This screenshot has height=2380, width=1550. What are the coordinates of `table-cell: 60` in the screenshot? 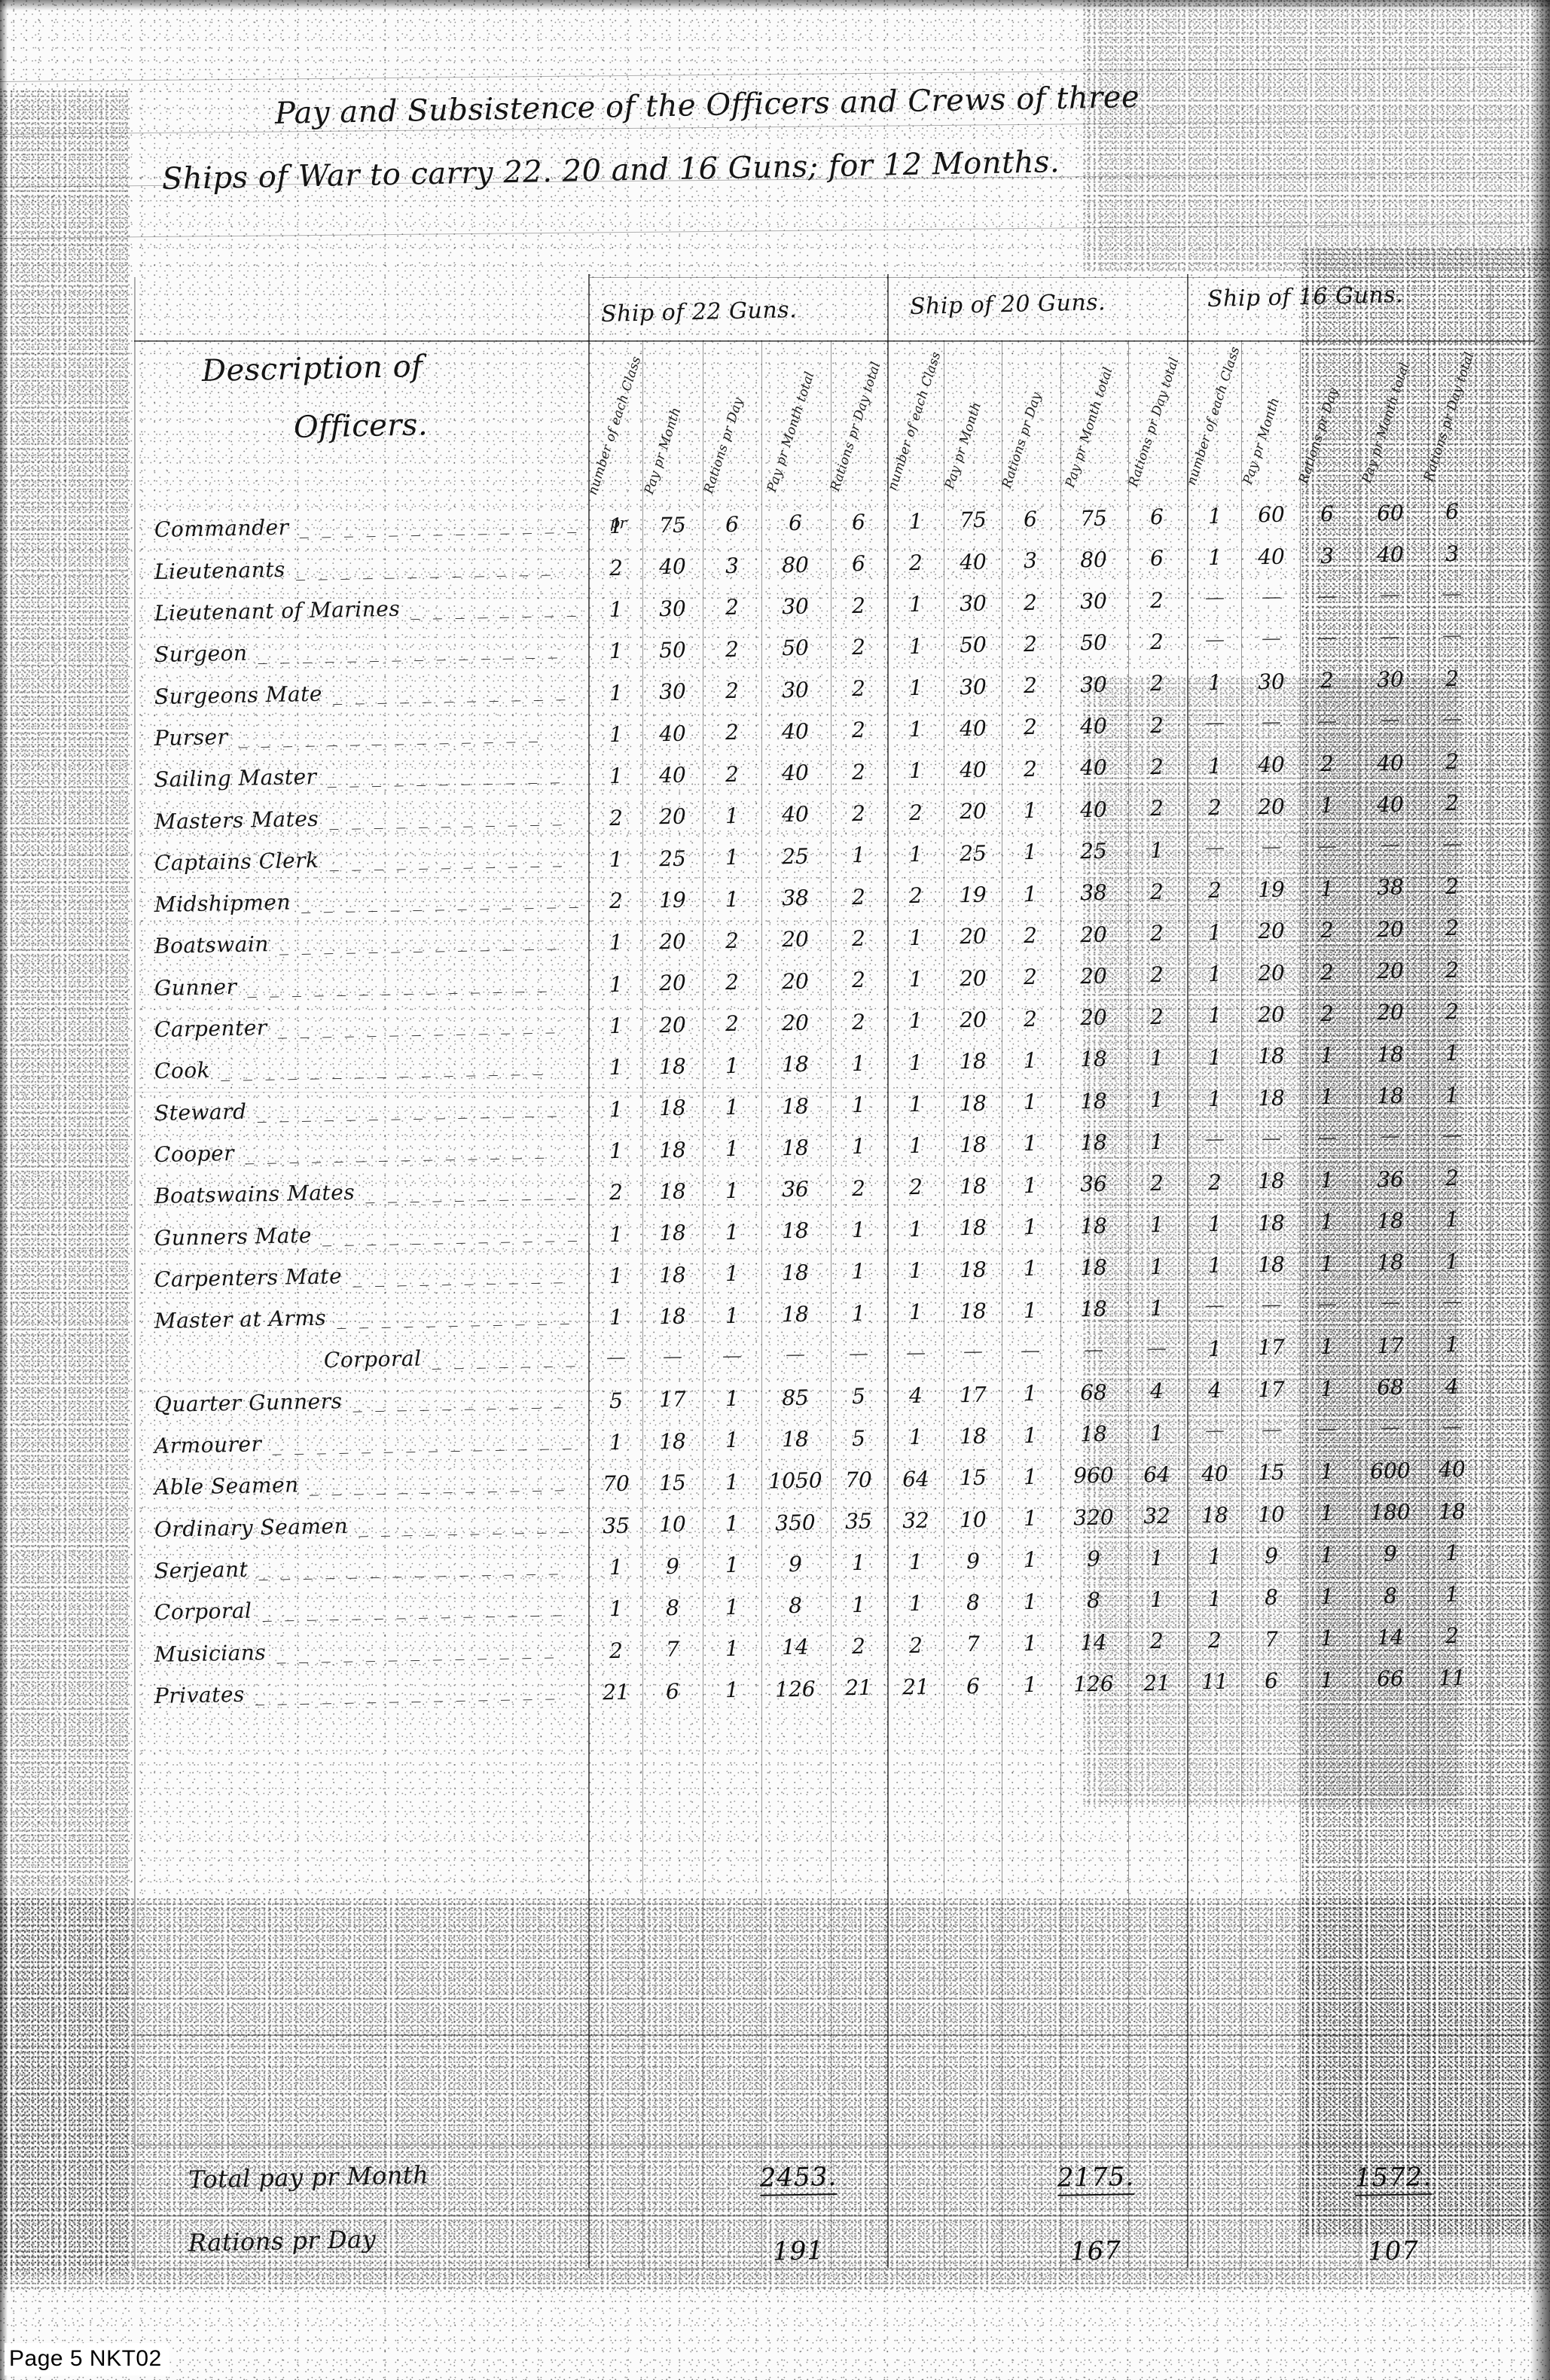 It's located at (1271, 515).